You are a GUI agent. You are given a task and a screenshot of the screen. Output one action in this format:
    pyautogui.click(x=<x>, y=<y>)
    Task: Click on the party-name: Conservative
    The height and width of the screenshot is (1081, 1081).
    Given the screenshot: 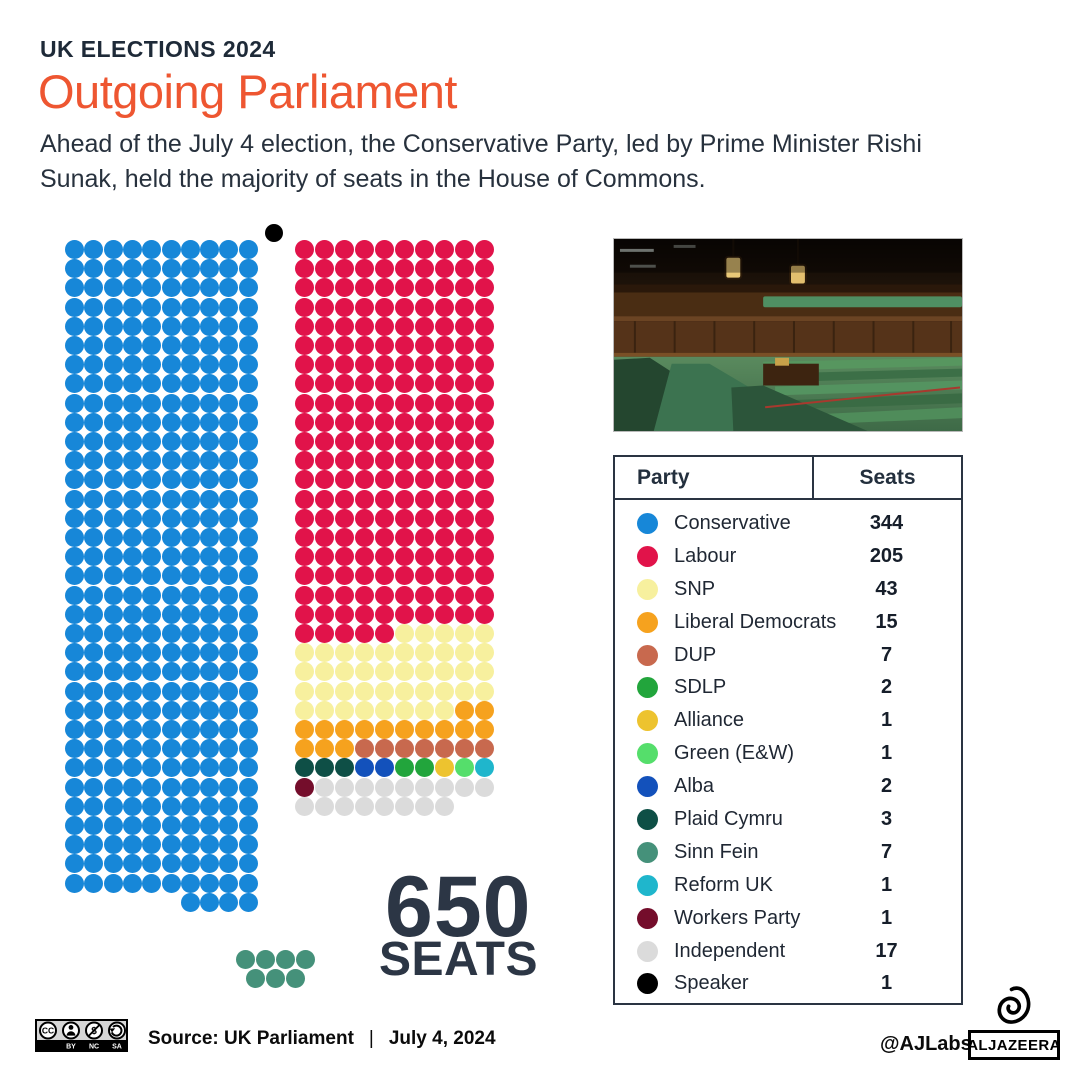 What is the action you would take?
    pyautogui.click(x=732, y=522)
    